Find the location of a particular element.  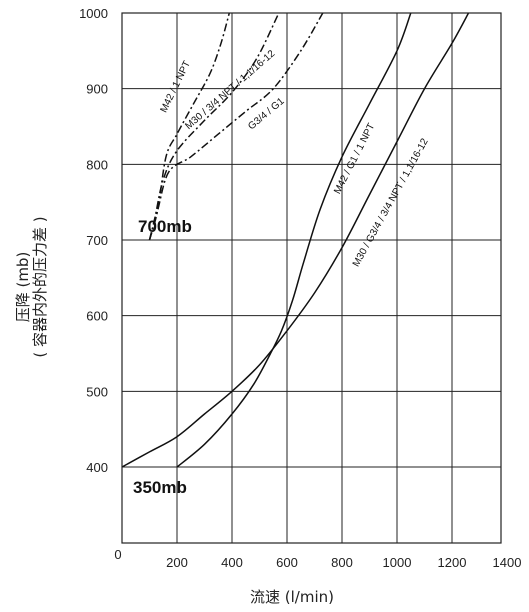

x-tick-label: 1200 is located at coordinates (452, 562).